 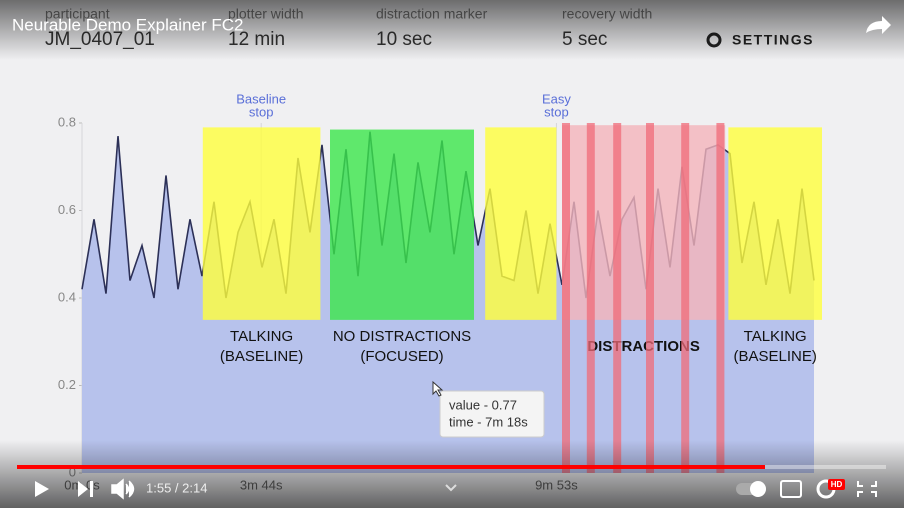 What do you see at coordinates (452, 474) in the screenshot?
I see `bottom-overlay` at bounding box center [452, 474].